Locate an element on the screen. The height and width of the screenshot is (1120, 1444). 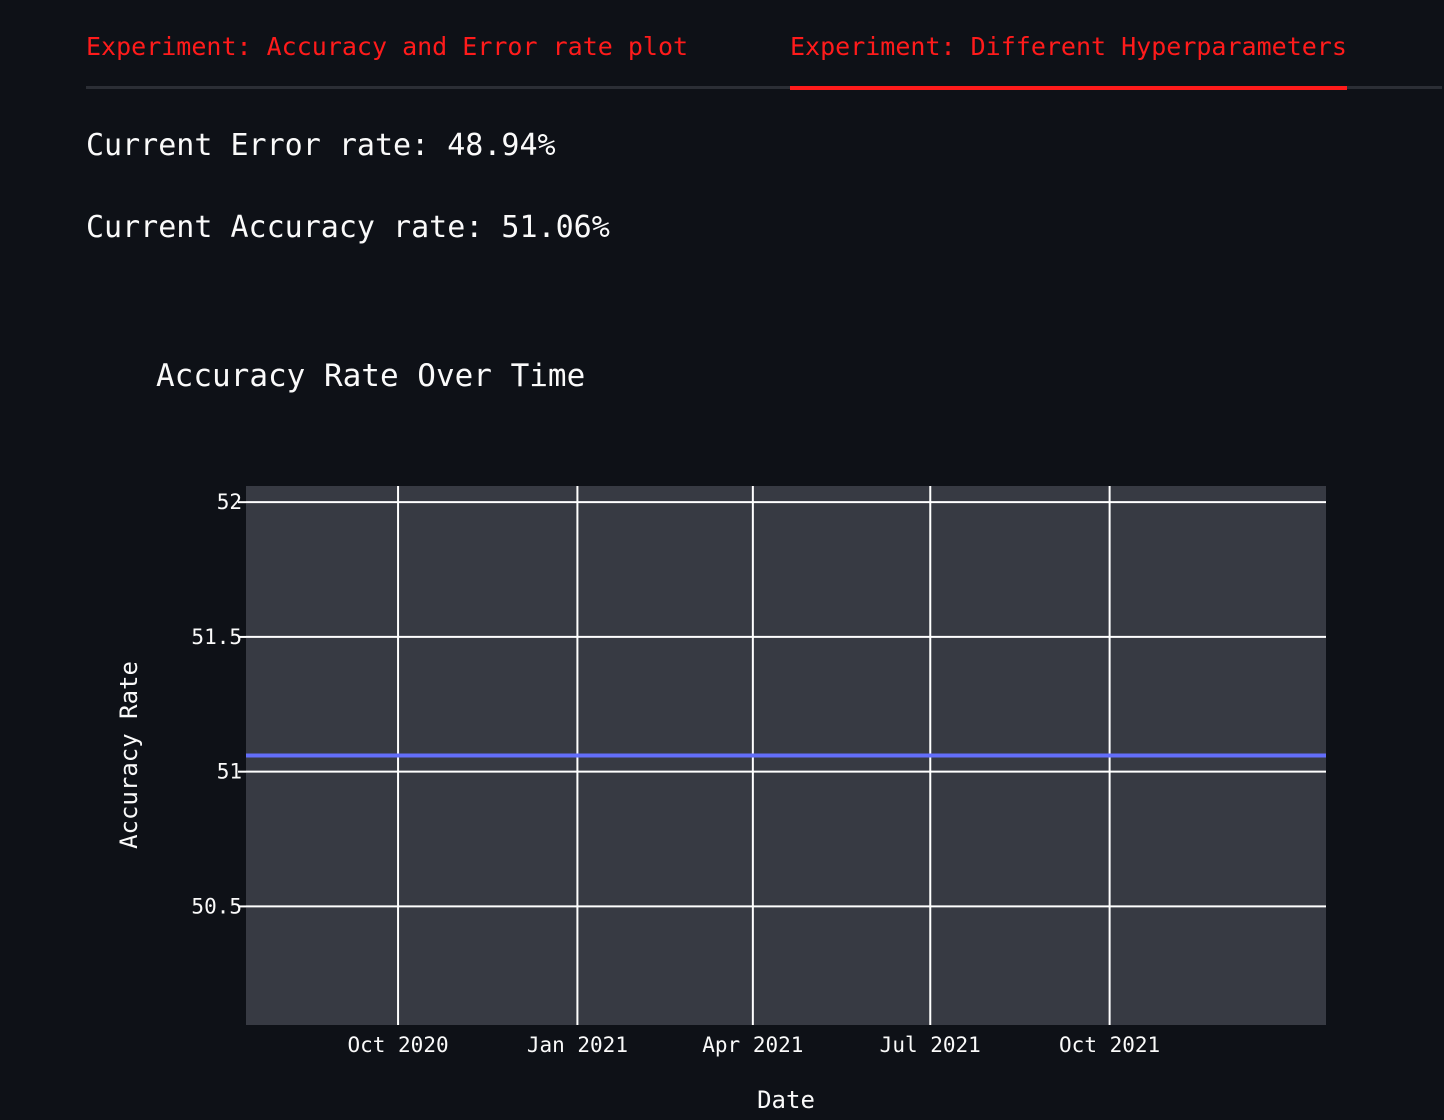
tab-label: Experiment: Different Hyperparameters is located at coordinates (1068, 46).